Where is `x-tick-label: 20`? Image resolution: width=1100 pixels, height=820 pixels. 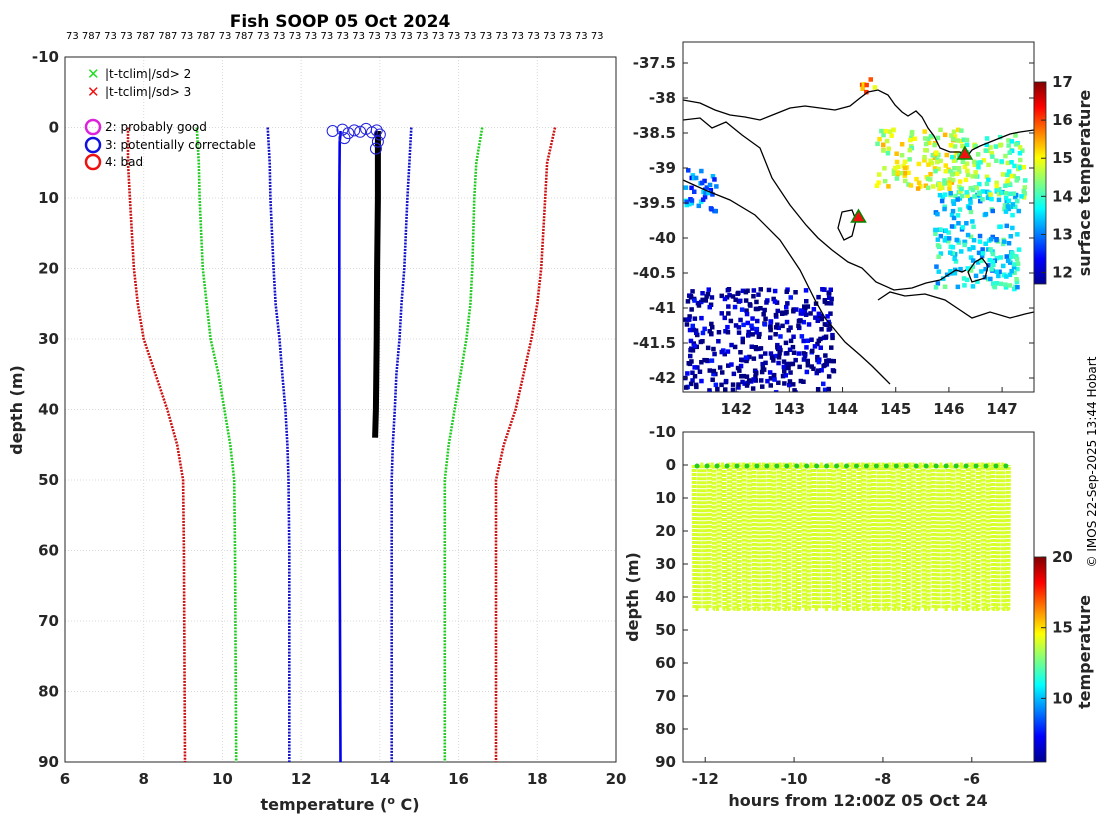 x-tick-label: 20 is located at coordinates (616, 779).